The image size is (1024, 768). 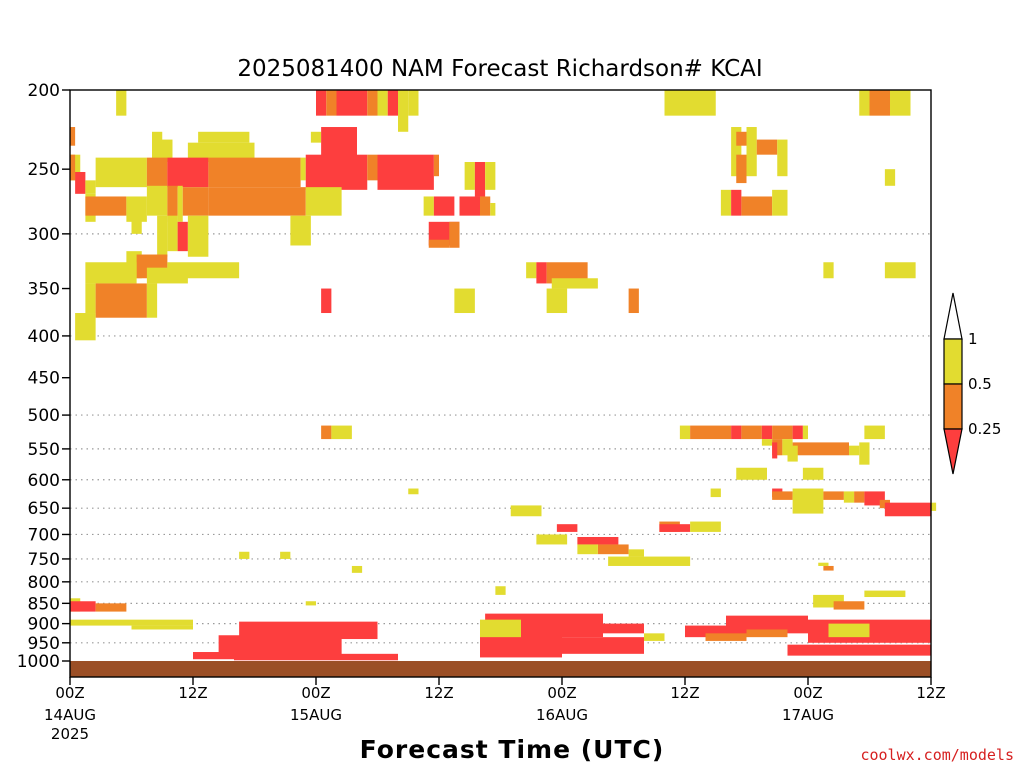 What do you see at coordinates (44, 450) in the screenshot?
I see `y-tick-label: 550` at bounding box center [44, 450].